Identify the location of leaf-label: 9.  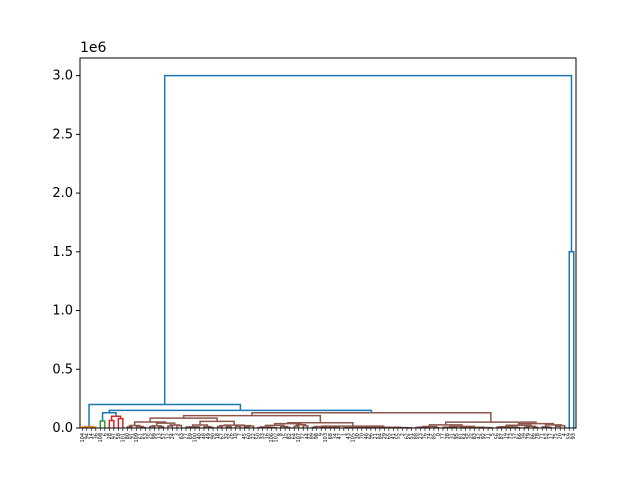
(322, 434).